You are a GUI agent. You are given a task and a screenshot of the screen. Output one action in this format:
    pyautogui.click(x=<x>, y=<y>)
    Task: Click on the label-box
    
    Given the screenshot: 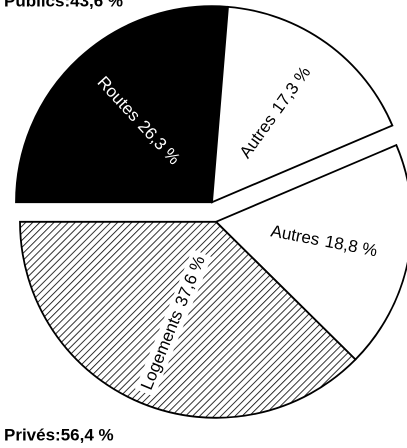 What is the action you would take?
    pyautogui.click(x=173, y=323)
    